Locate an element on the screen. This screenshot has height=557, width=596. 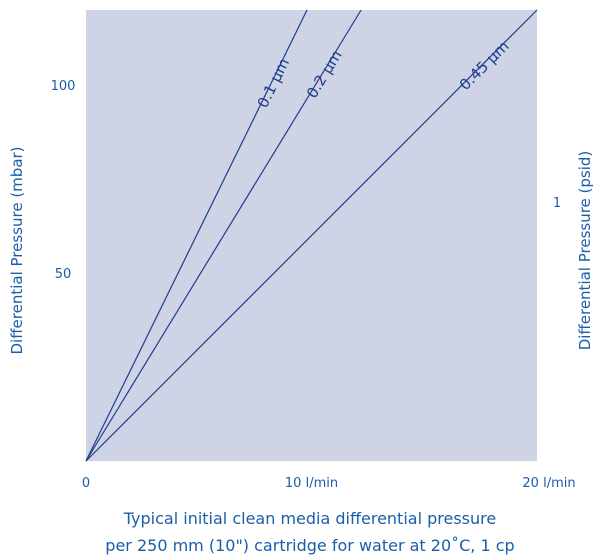
x-tick-label: 20 l/min is located at coordinates (548, 483).